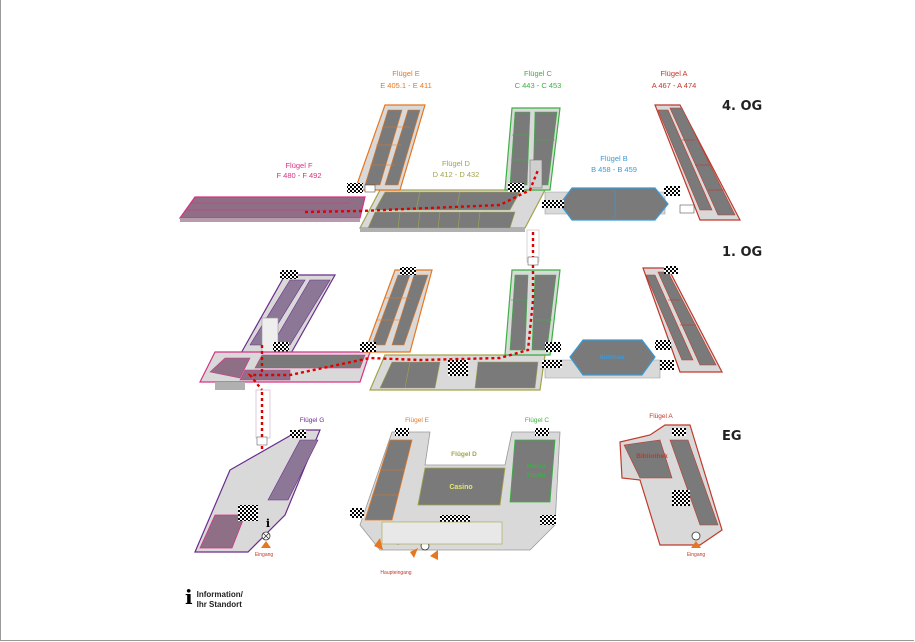  What do you see at coordinates (533, 247) in the screenshot?
I see `vertical-connection` at bounding box center [533, 247].